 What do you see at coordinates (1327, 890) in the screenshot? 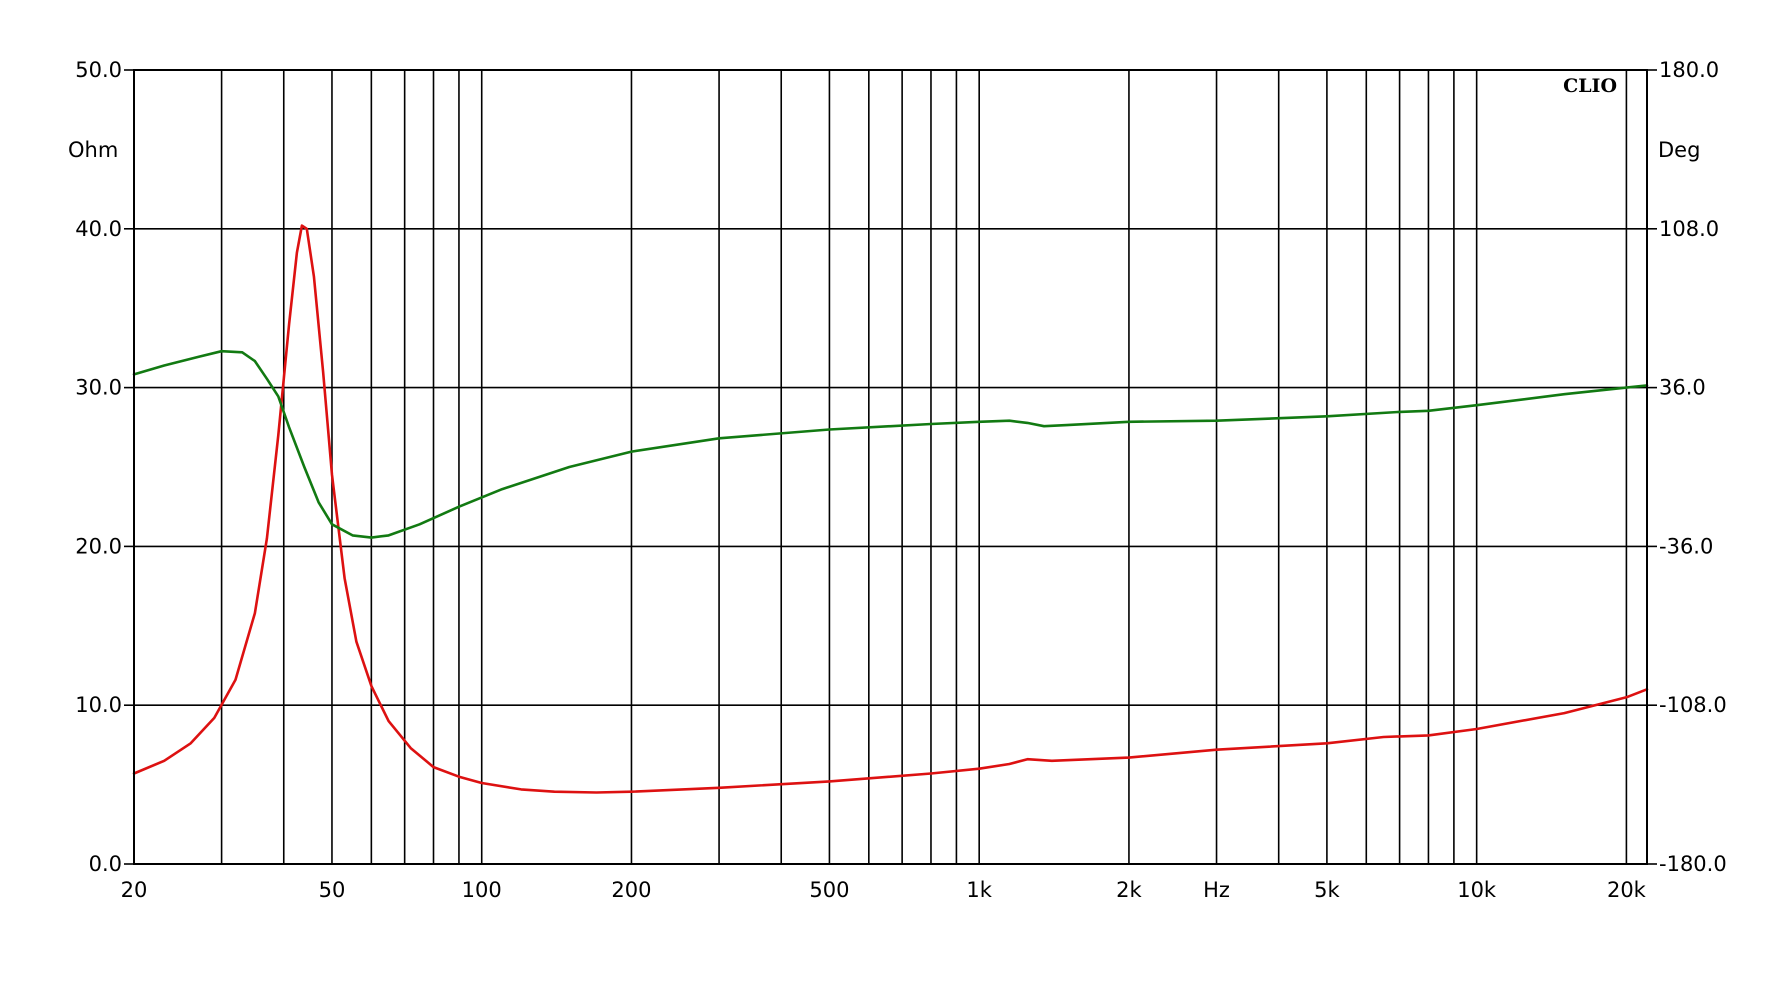
I see `x-axis-tick-label: 5k` at bounding box center [1327, 890].